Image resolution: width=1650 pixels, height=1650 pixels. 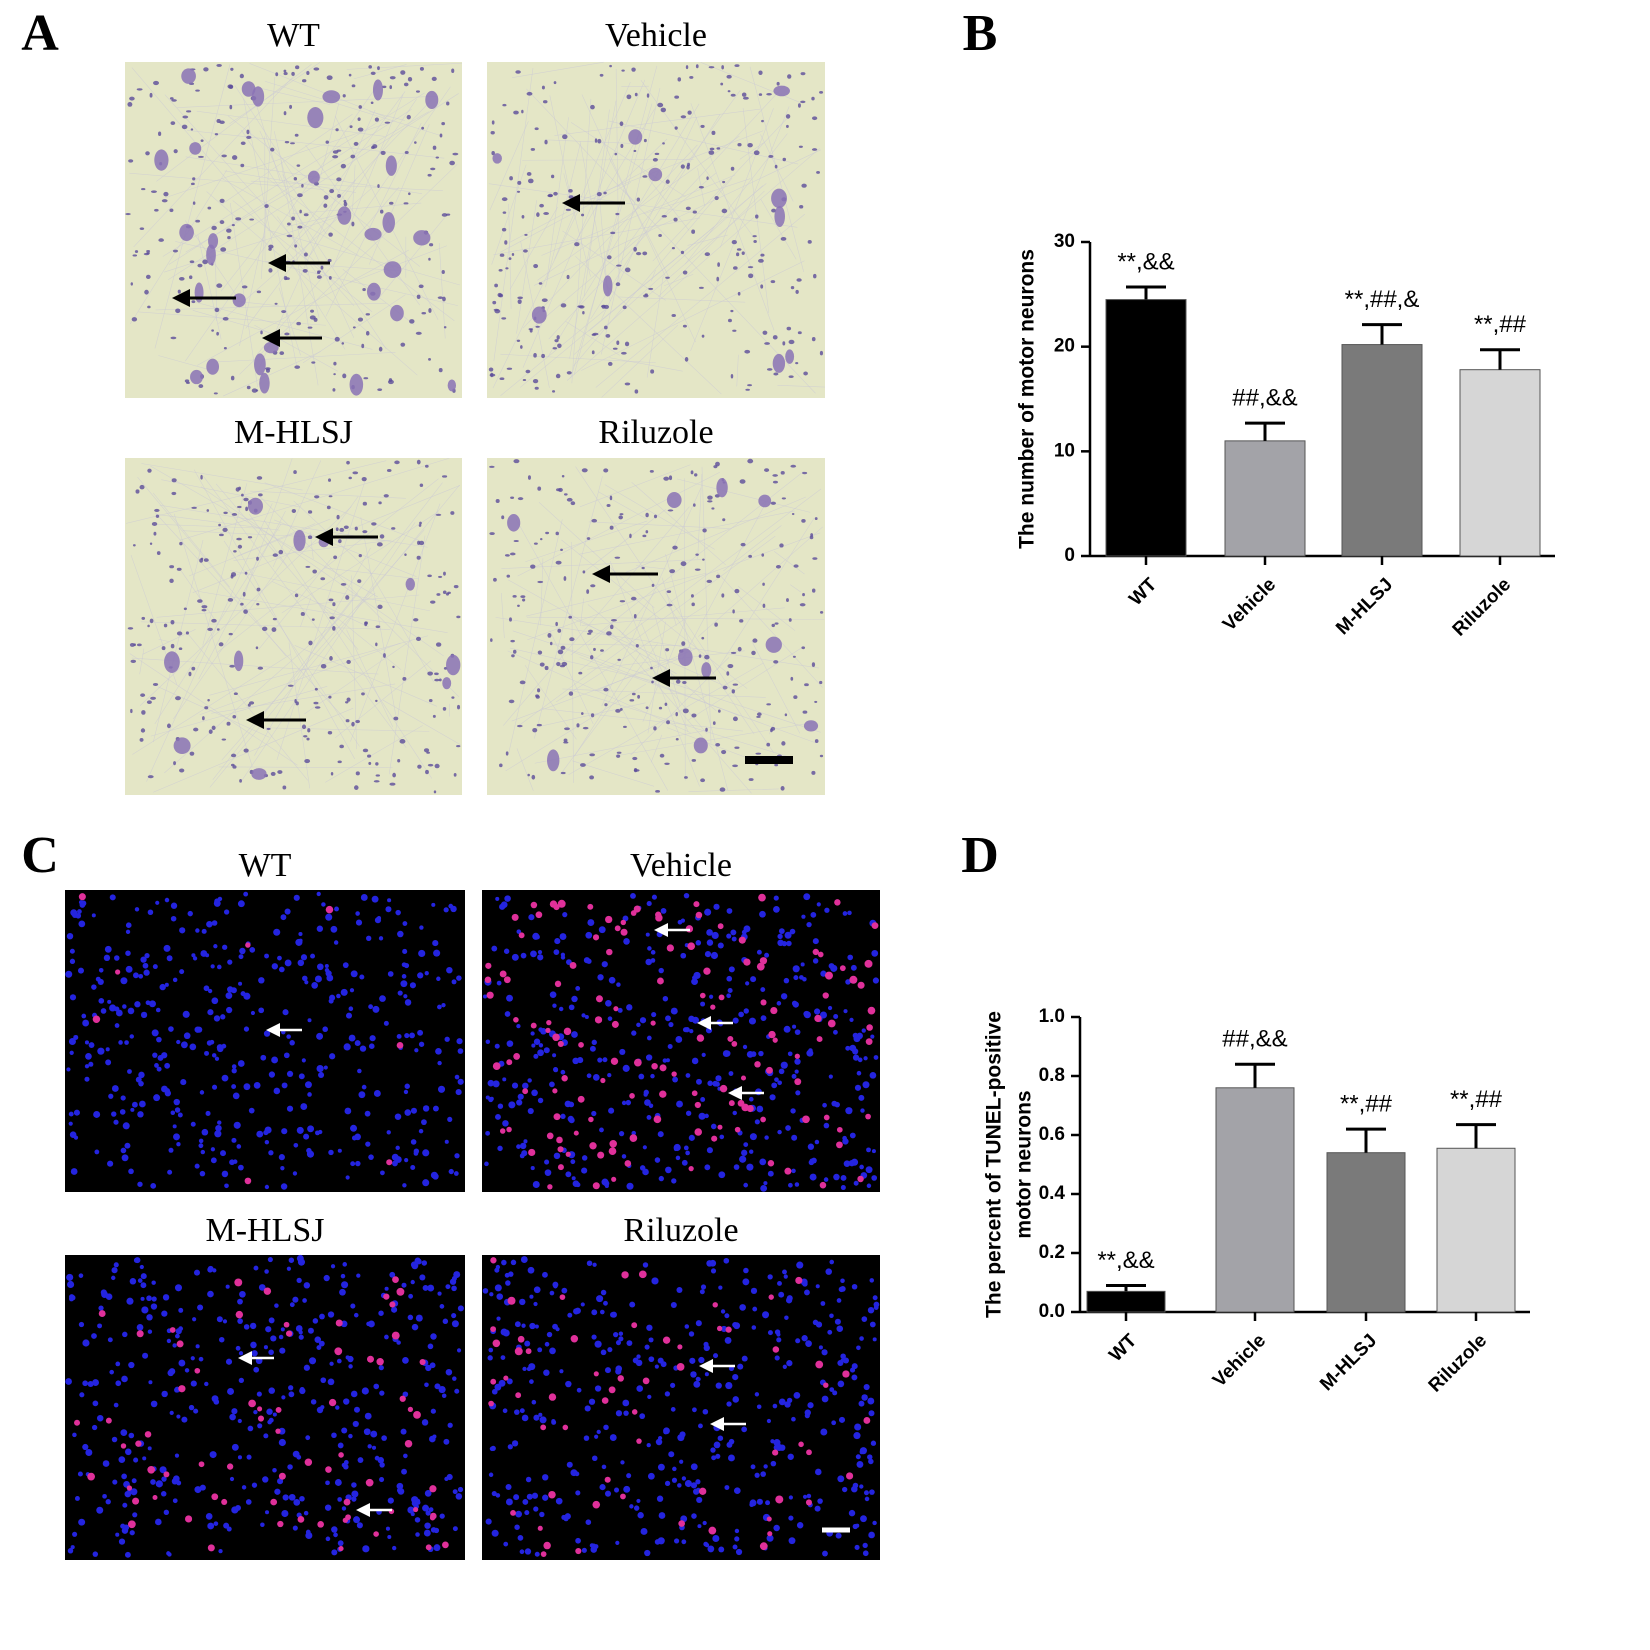 I want to click on x-tick-label: M-HLSJ, so click(x=1348, y=1362).